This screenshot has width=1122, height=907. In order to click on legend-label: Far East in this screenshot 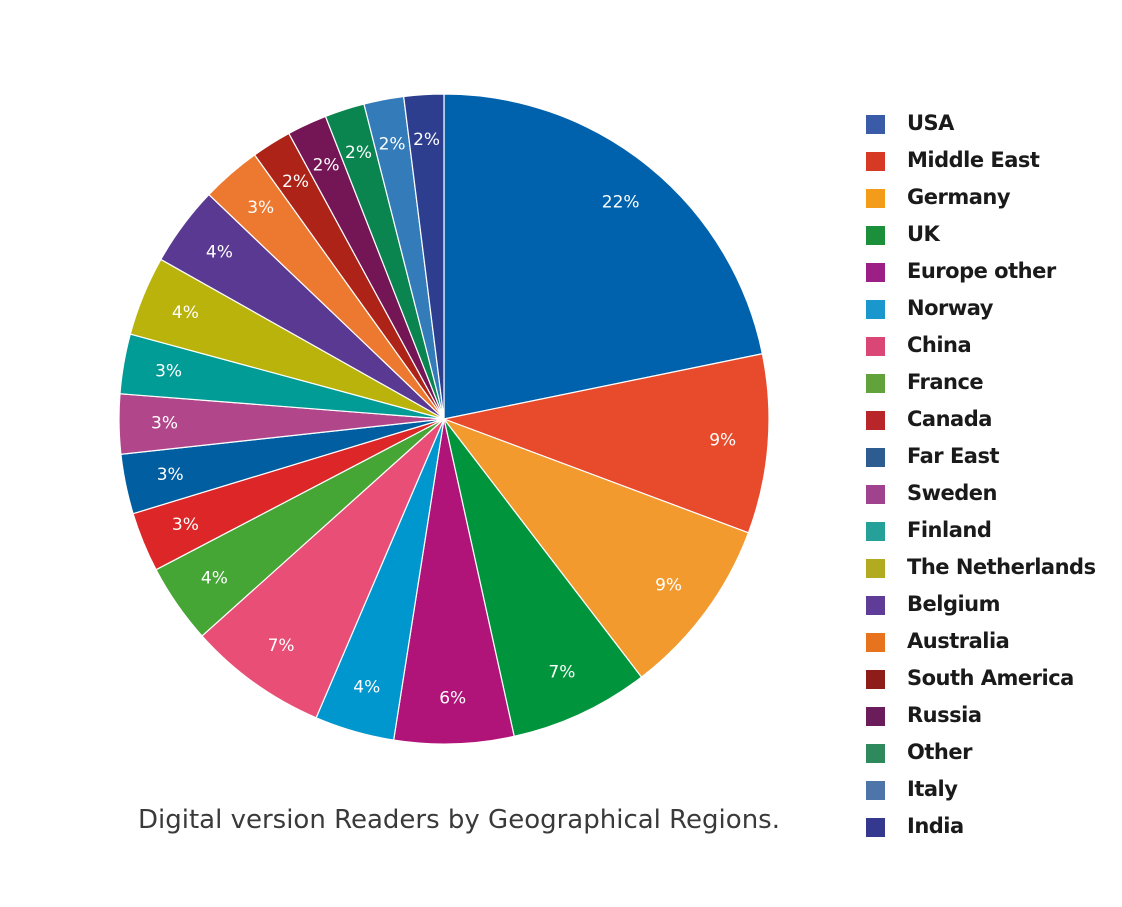, I will do `click(953, 456)`.